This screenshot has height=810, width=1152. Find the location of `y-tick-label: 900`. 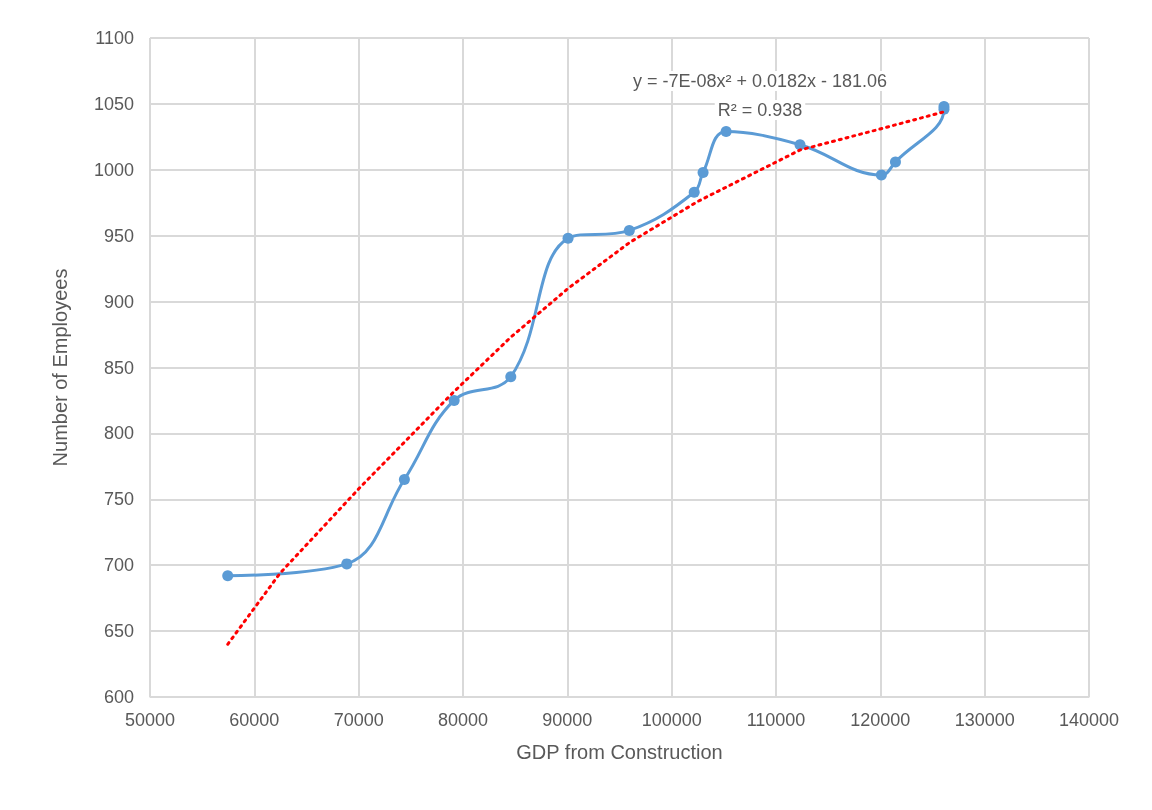

y-tick-label: 900 is located at coordinates (118, 301).